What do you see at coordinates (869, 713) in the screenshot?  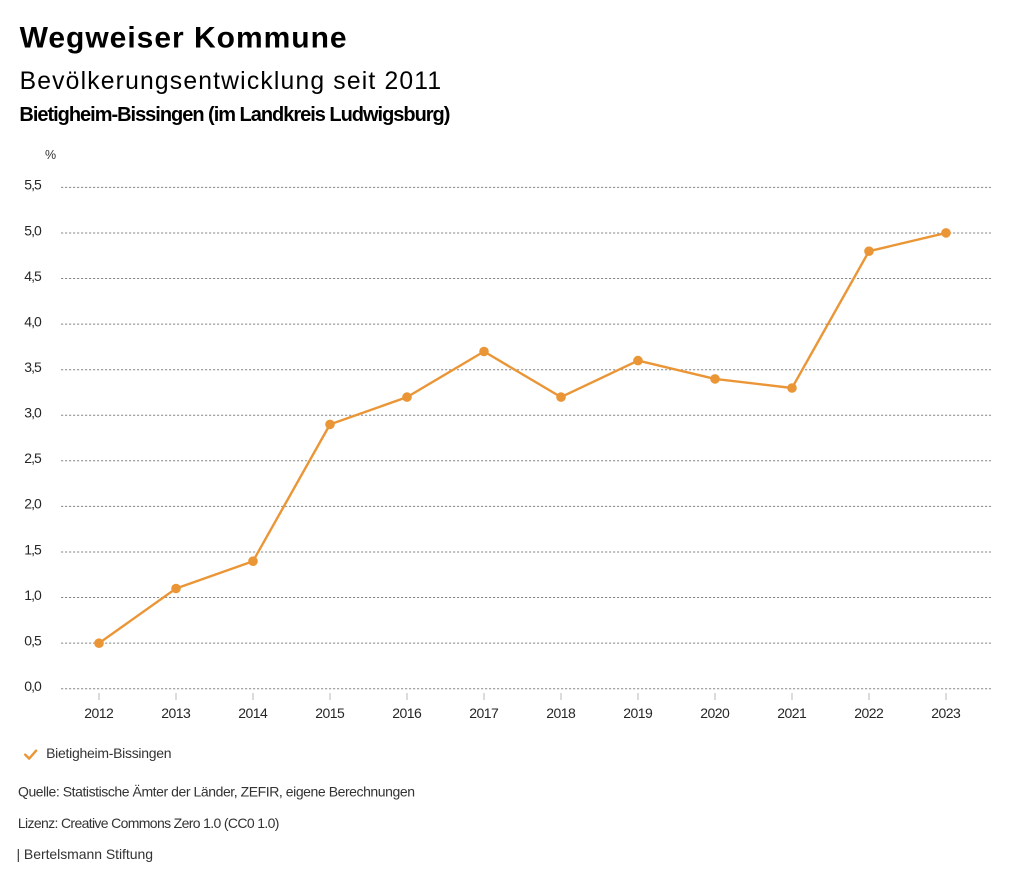 I see `svg-text: 2022` at bounding box center [869, 713].